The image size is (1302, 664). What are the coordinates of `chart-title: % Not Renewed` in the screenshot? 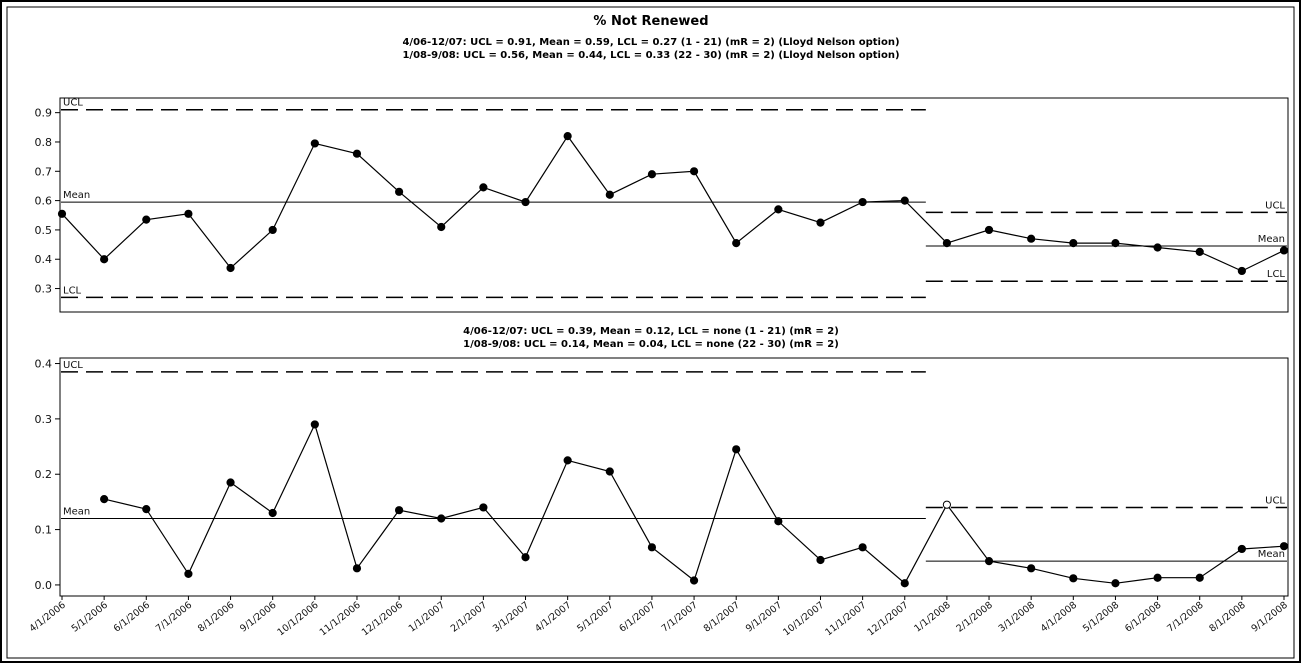 It's located at (650, 21).